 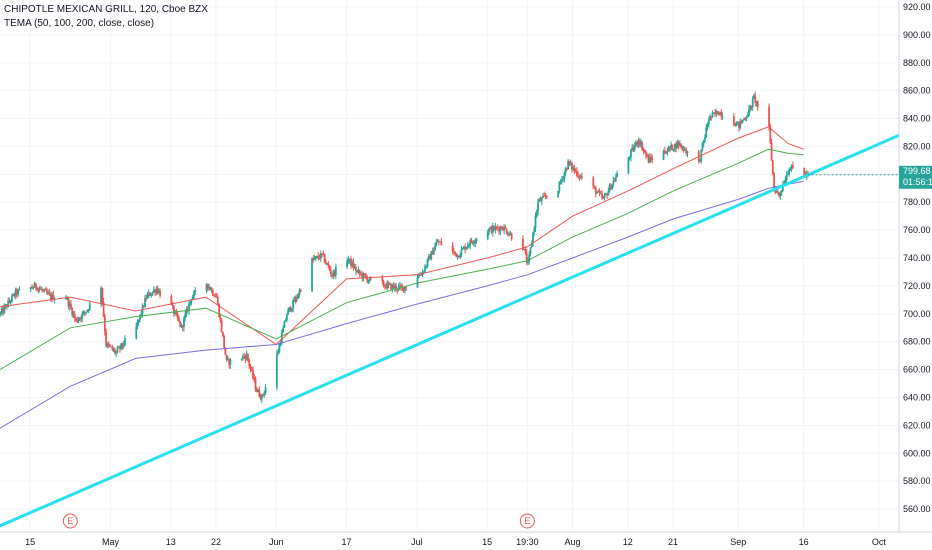 What do you see at coordinates (917, 509) in the screenshot?
I see `price-tick-label: 560.00` at bounding box center [917, 509].